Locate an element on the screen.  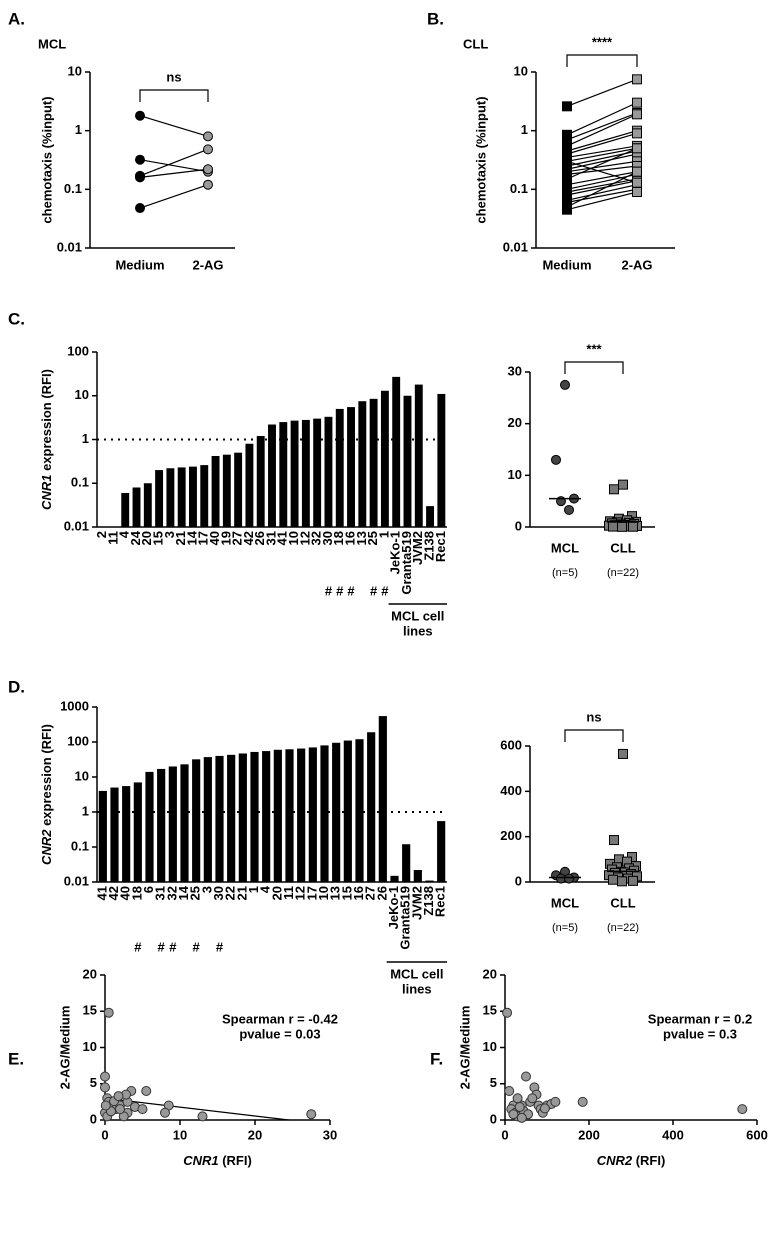
x-tick-label: CLL is located at coordinates (622, 902).